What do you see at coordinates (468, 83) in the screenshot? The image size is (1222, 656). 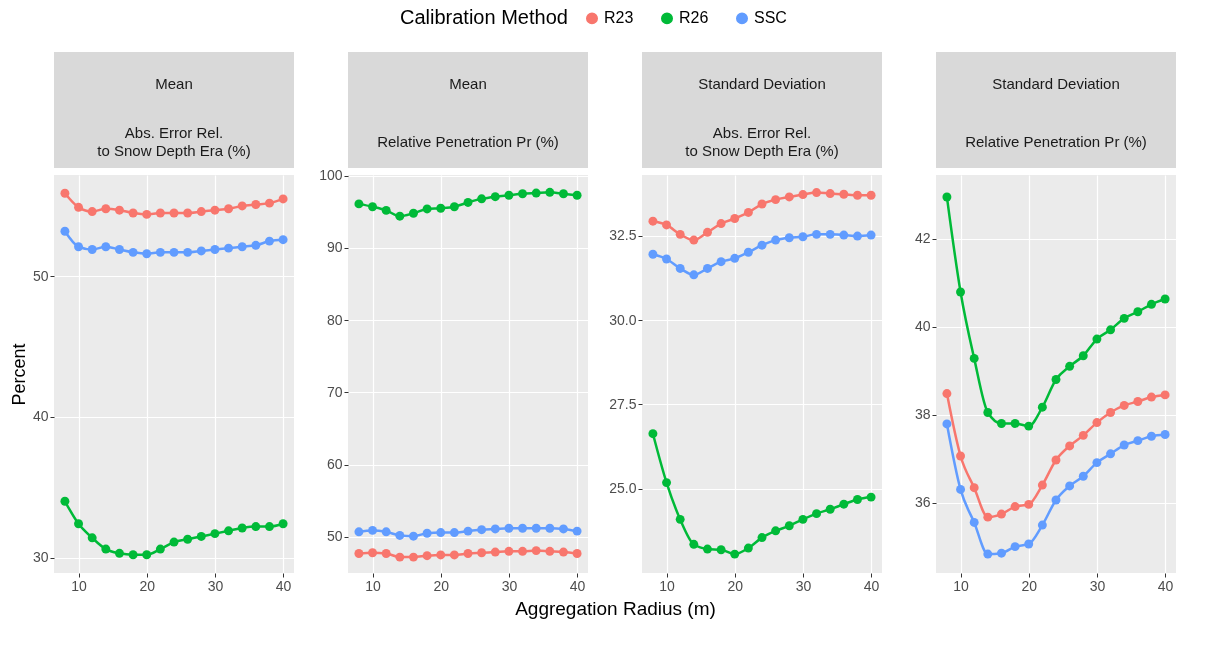 I see `chart-title: Mean` at bounding box center [468, 83].